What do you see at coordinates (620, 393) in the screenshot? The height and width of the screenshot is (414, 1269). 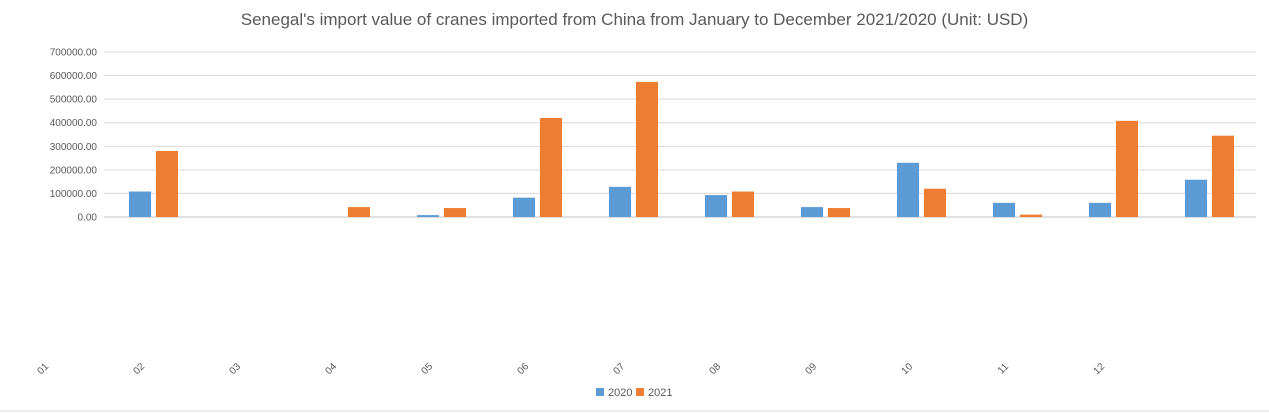 I see `legend-label-2020: 2020` at bounding box center [620, 393].